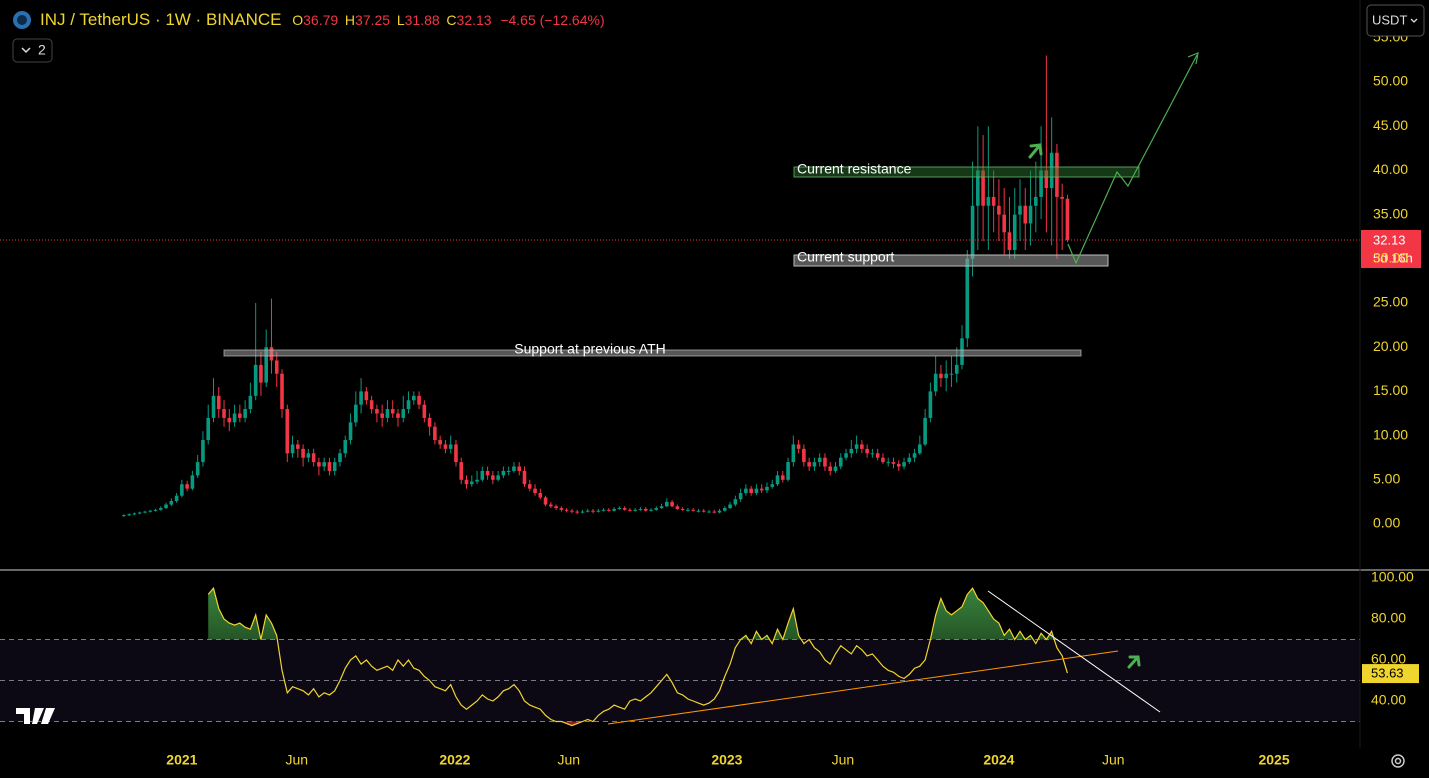  Describe the element at coordinates (1390, 213) in the screenshot. I see `y-tick-label: 35.00` at that location.